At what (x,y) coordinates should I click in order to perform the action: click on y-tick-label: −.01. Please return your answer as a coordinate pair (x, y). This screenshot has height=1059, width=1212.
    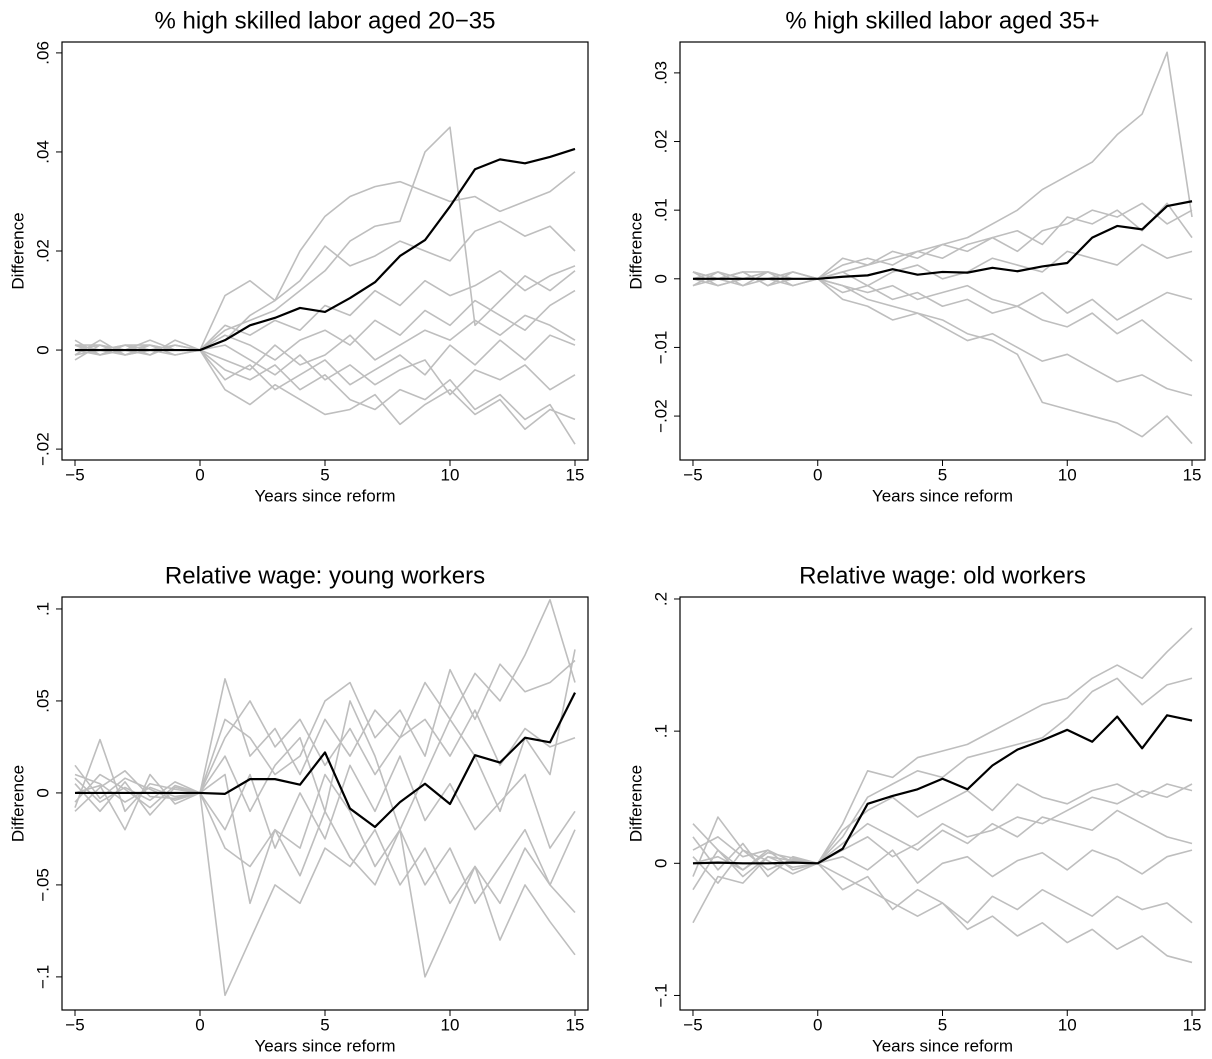
    Looking at the image, I should click on (660, 348).